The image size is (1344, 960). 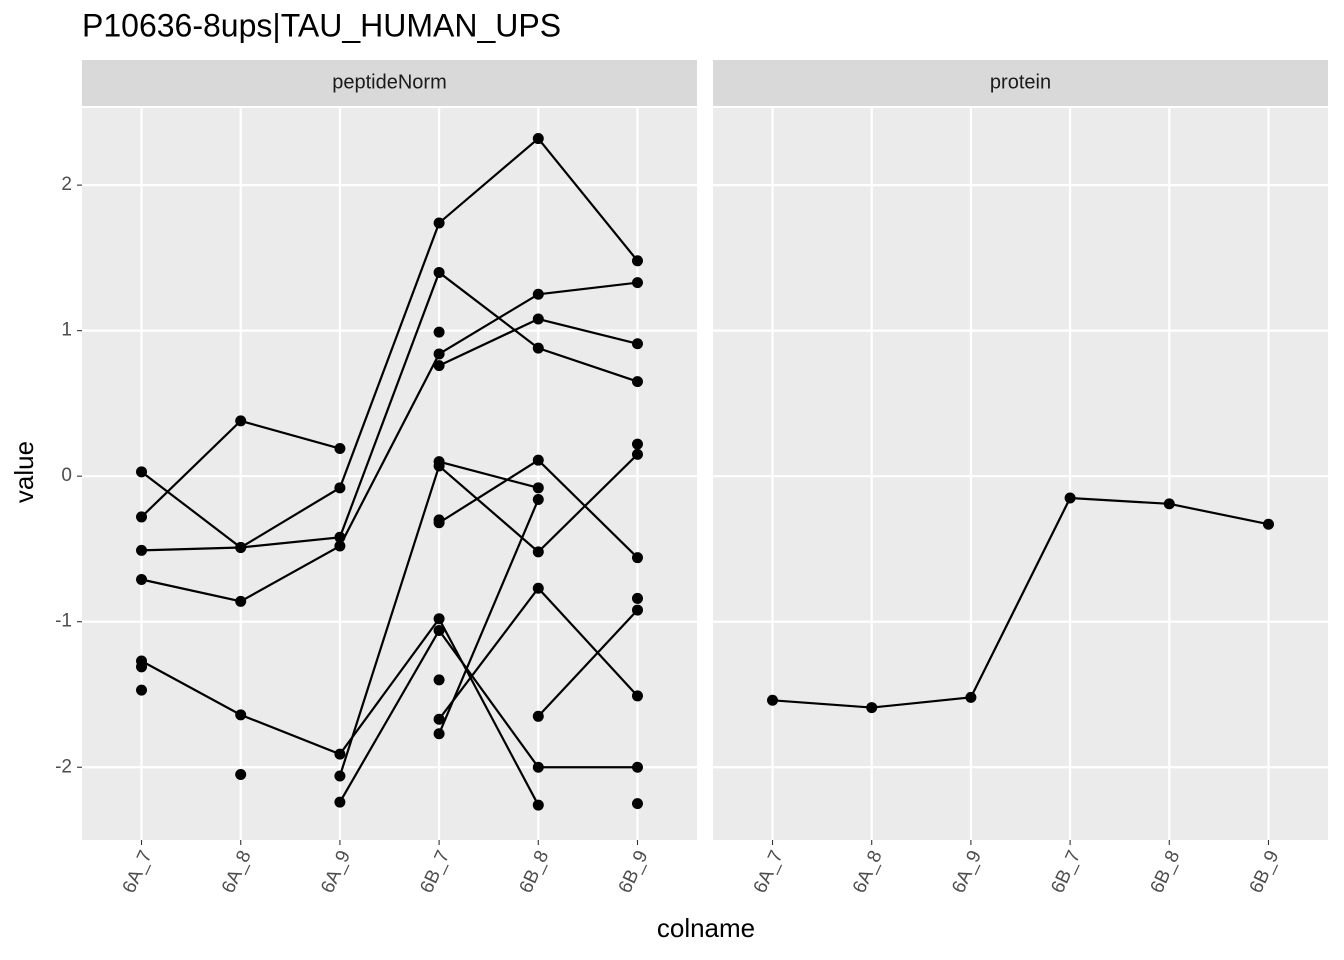 I want to click on strip-label: protein, so click(x=1020, y=82).